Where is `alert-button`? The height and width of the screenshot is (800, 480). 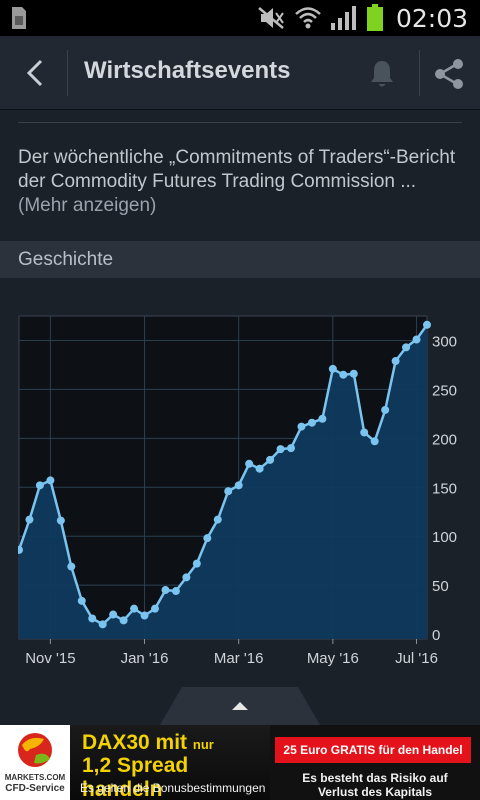
alert-button is located at coordinates (382, 74).